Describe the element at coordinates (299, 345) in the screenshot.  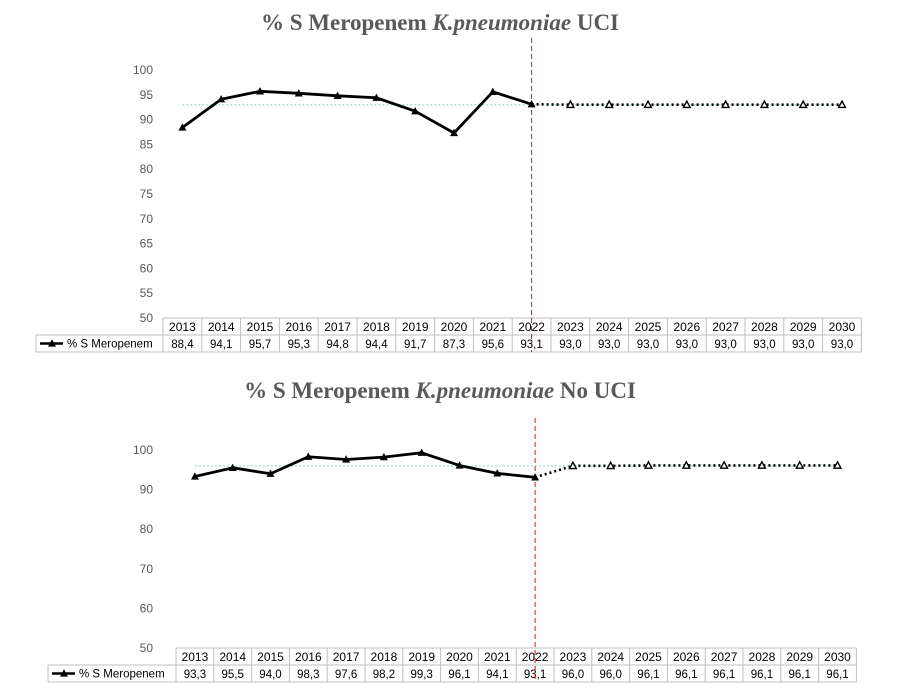
I see `data-label: 95,3` at that location.